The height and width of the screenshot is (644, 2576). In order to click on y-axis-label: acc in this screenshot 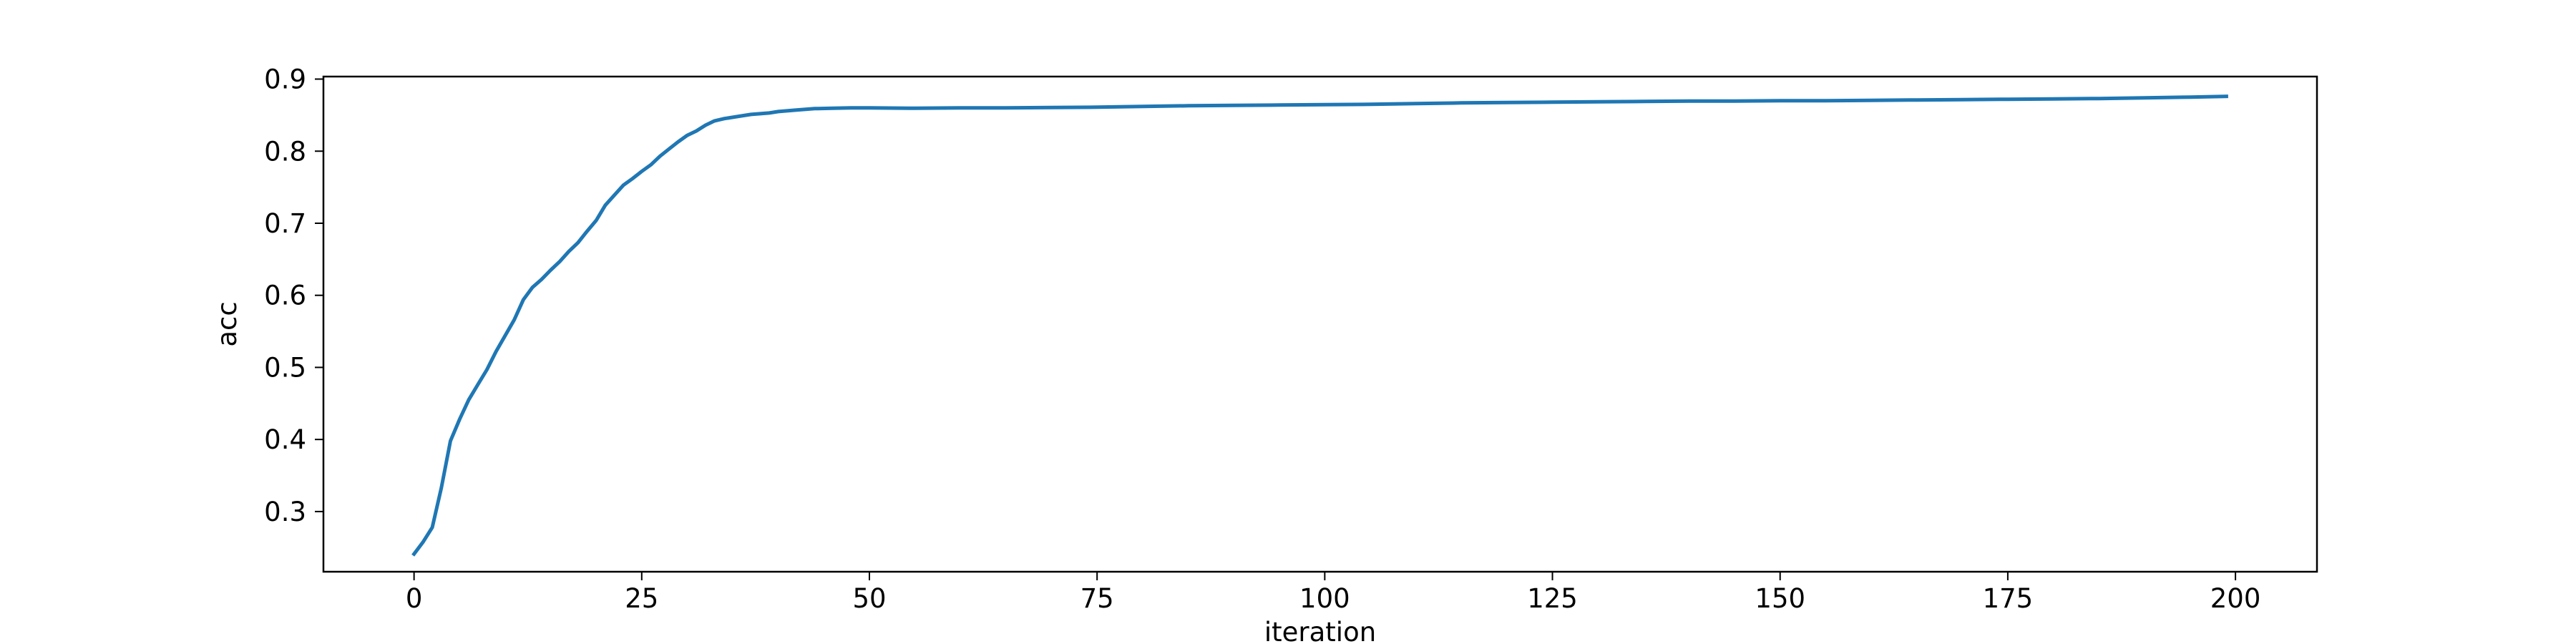, I will do `click(227, 323)`.